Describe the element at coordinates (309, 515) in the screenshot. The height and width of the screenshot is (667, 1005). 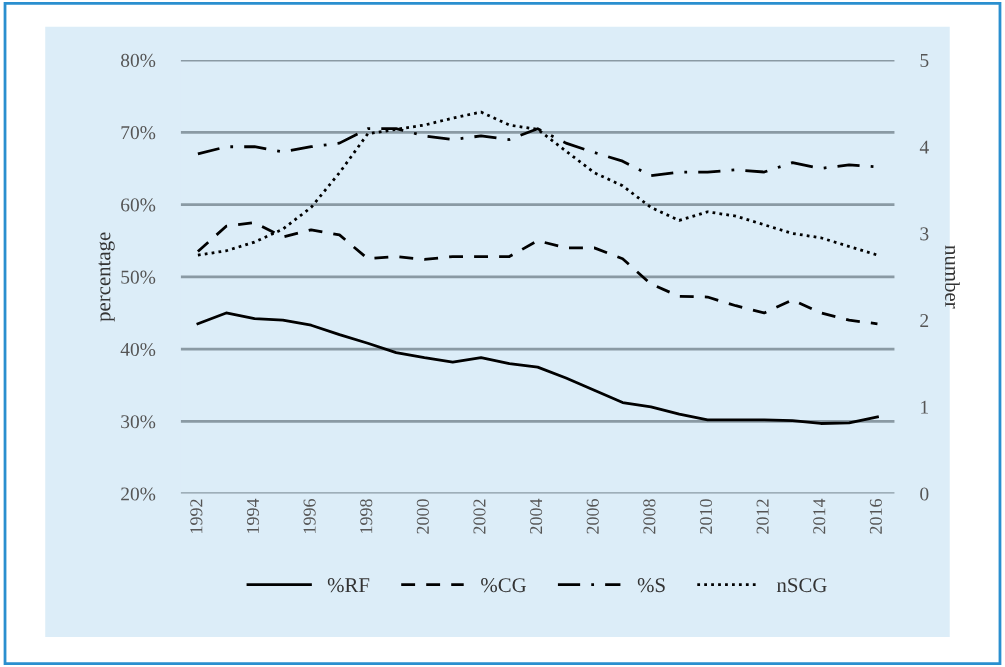
I see `x-tick-label: 1996` at that location.